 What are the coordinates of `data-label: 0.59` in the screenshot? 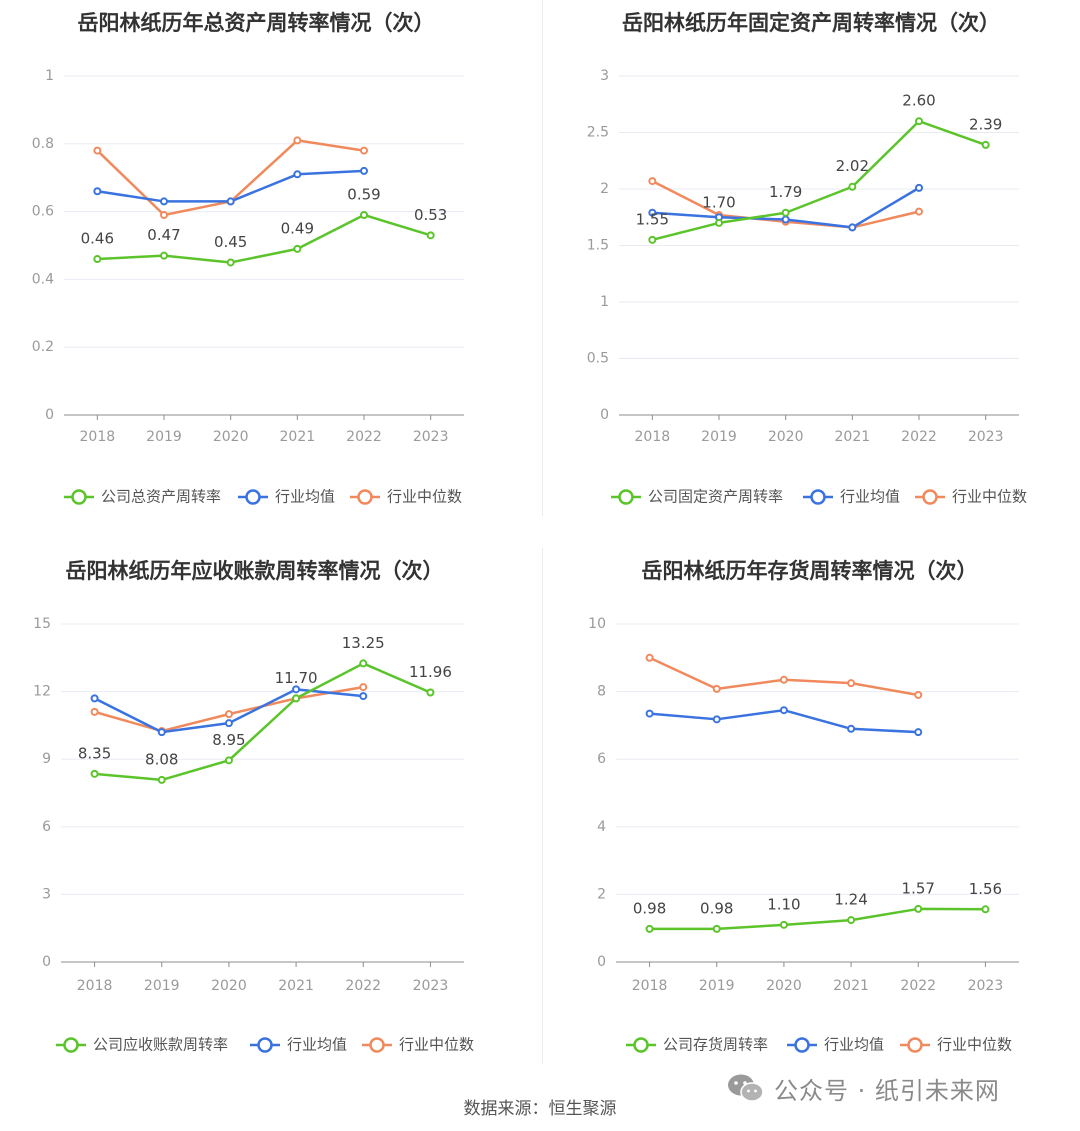 It's located at (363, 194).